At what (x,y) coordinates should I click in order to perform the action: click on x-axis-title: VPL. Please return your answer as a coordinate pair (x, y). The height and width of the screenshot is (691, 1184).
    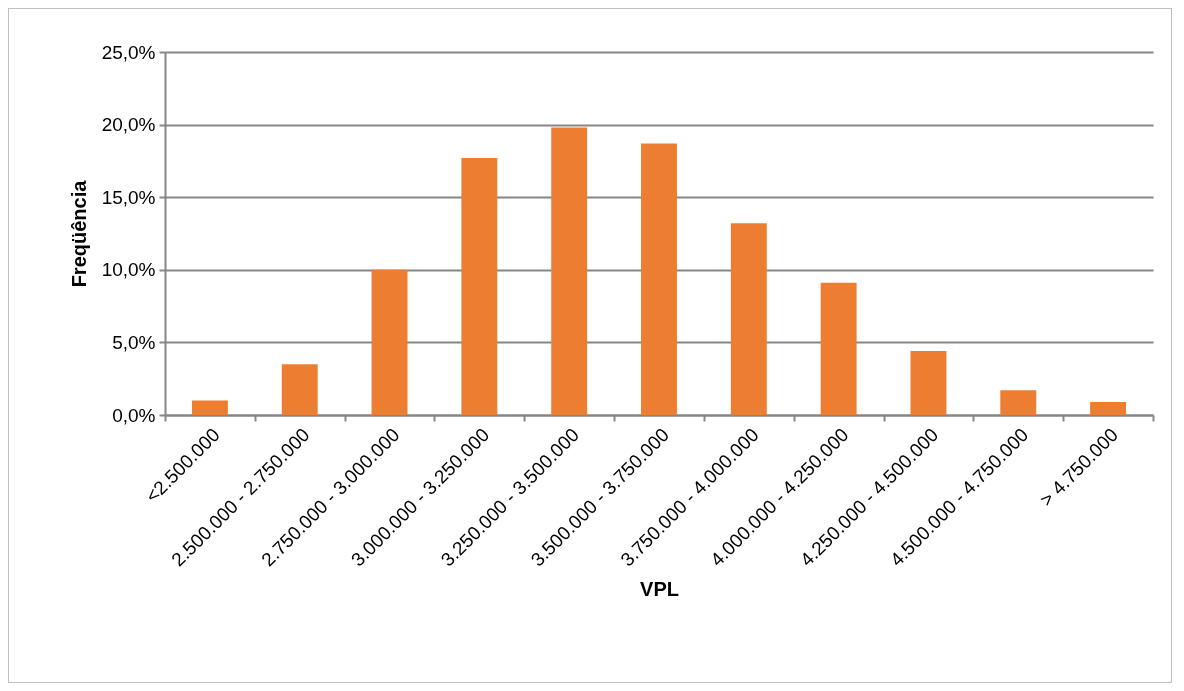
    Looking at the image, I should click on (659, 589).